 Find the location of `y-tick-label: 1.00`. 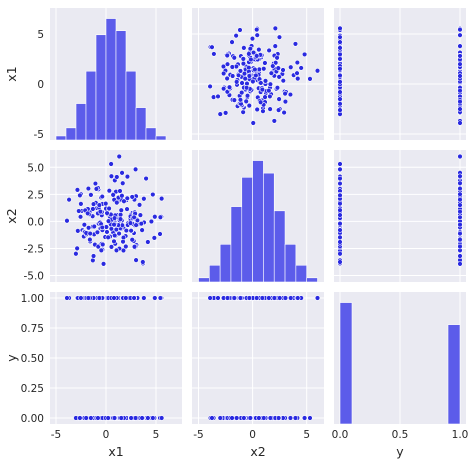

y-tick-label: 1.00 is located at coordinates (32, 299).